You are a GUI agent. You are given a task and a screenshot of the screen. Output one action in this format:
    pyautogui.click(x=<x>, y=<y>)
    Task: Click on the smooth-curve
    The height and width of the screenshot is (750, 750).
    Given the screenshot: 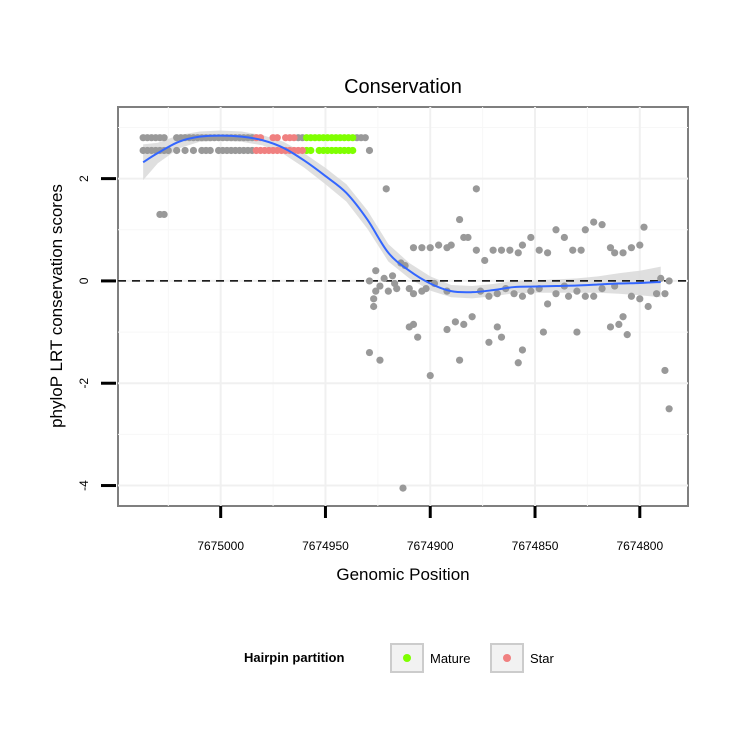 What is the action you would take?
    pyautogui.click(x=401, y=214)
    